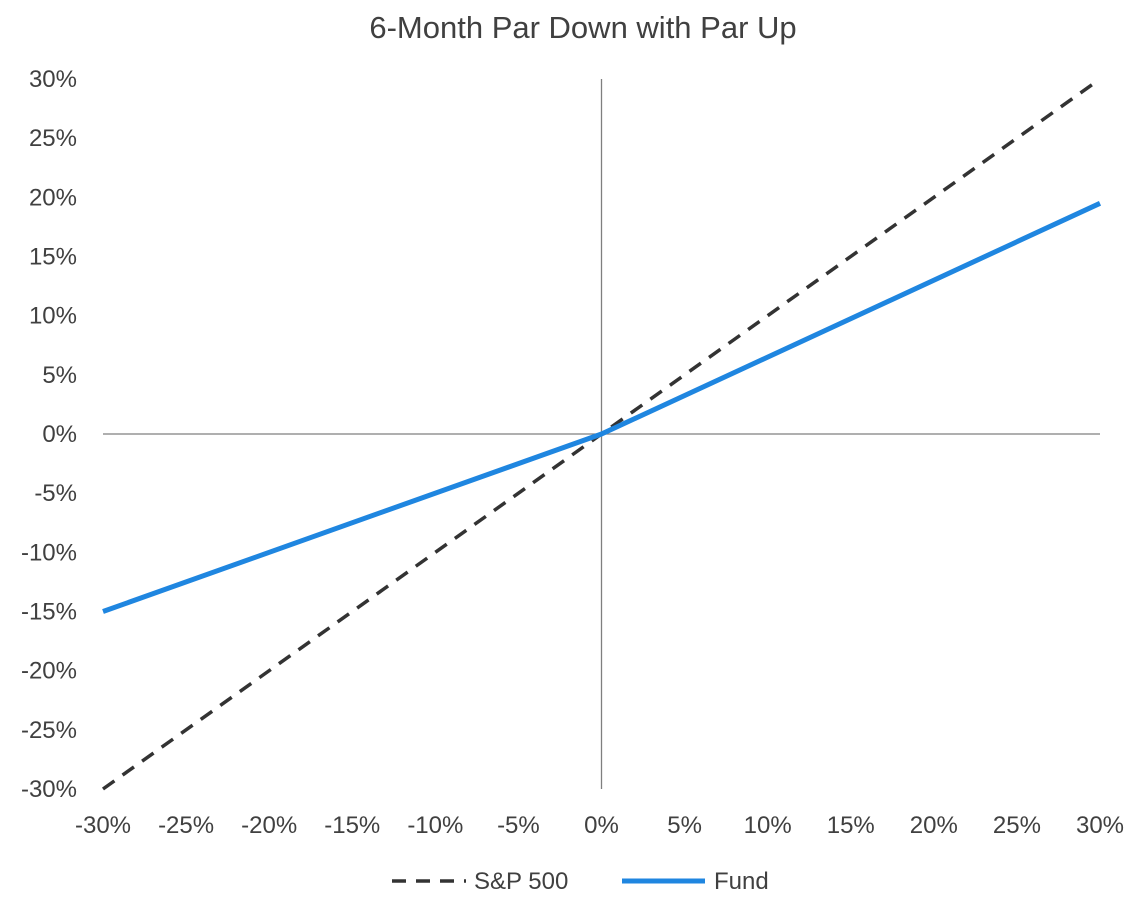  Describe the element at coordinates (55, 493) in the screenshot. I see `y-tick-label: -5%` at that location.